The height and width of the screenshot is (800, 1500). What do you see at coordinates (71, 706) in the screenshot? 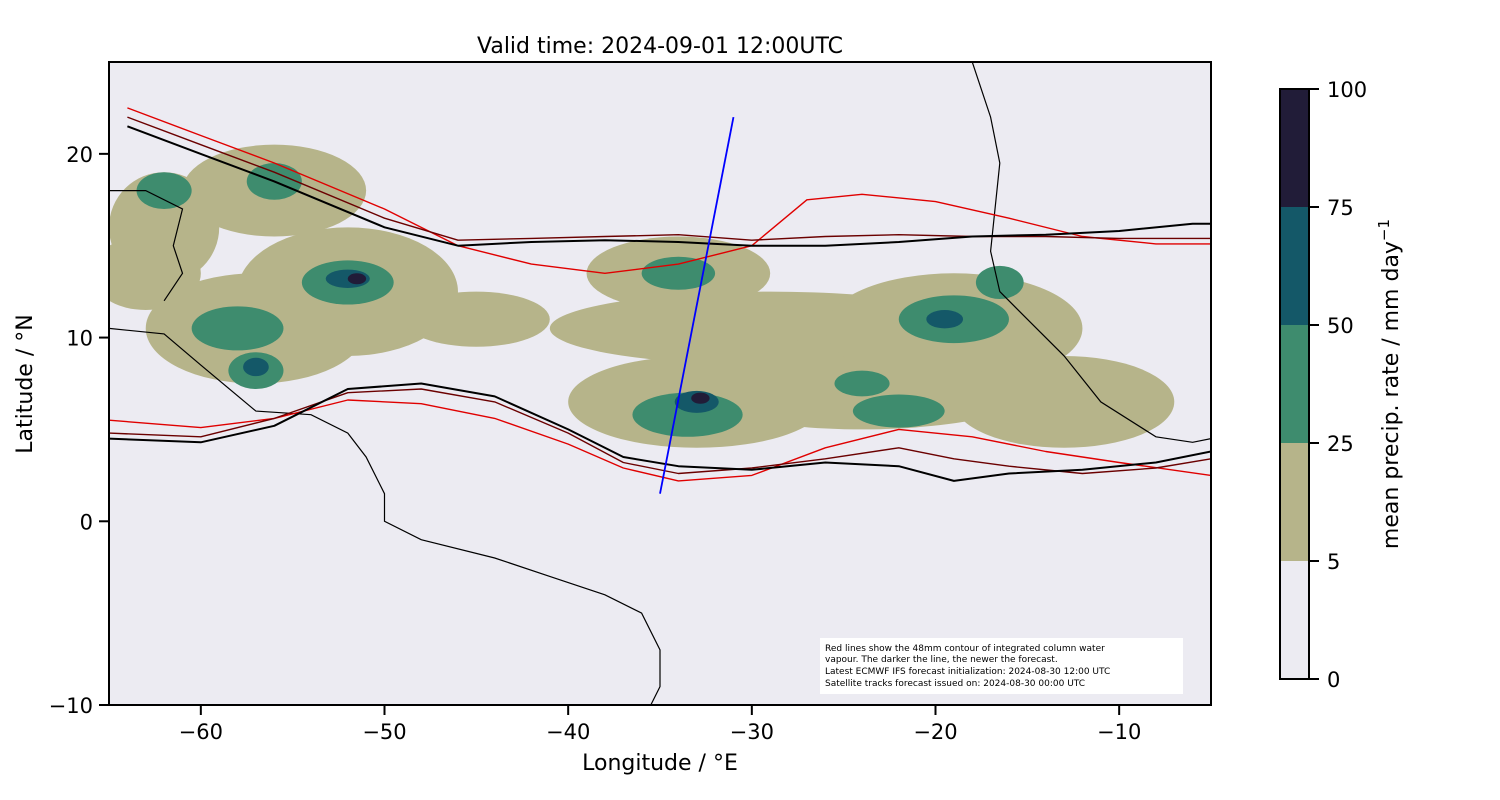
I see `y-tick-label: −10` at bounding box center [71, 706].